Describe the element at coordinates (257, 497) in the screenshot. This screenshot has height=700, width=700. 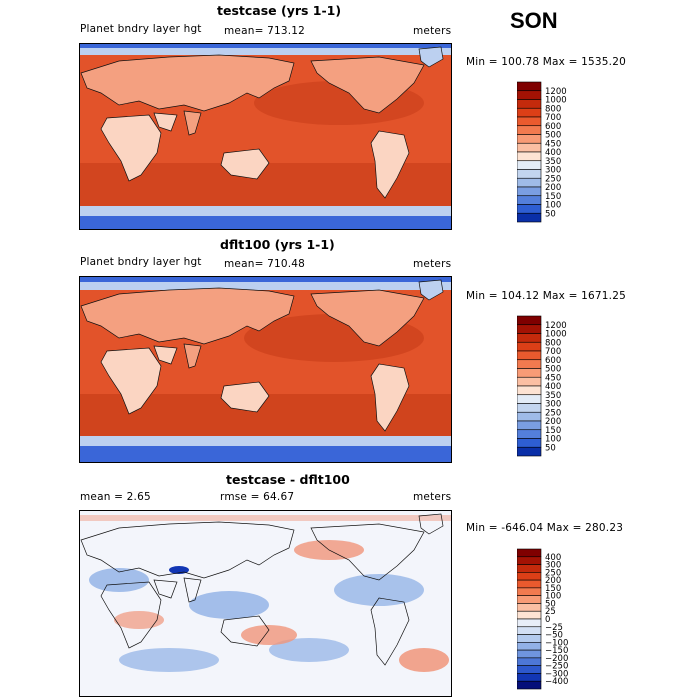
I see `panel3-rmse: rmse = 64.67` at that location.